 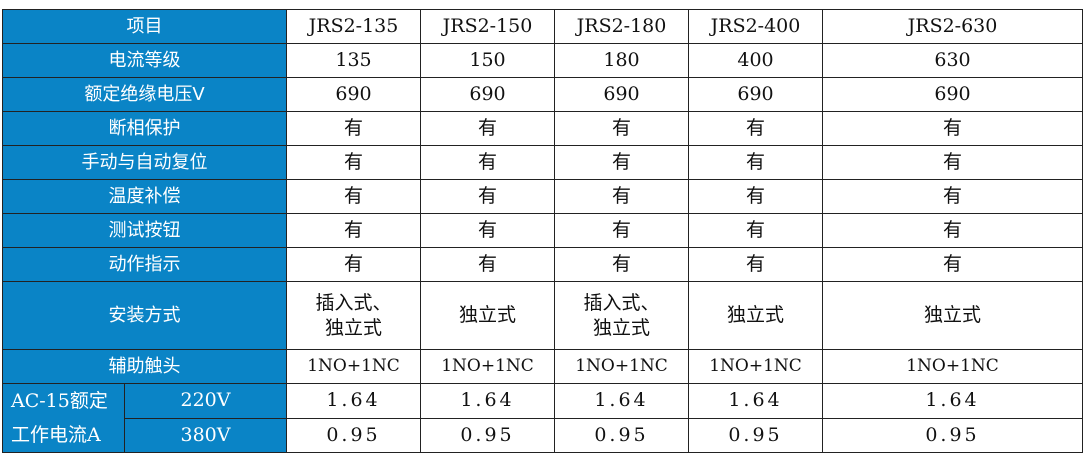 I want to click on row-label: 安装方式, so click(x=144, y=315).